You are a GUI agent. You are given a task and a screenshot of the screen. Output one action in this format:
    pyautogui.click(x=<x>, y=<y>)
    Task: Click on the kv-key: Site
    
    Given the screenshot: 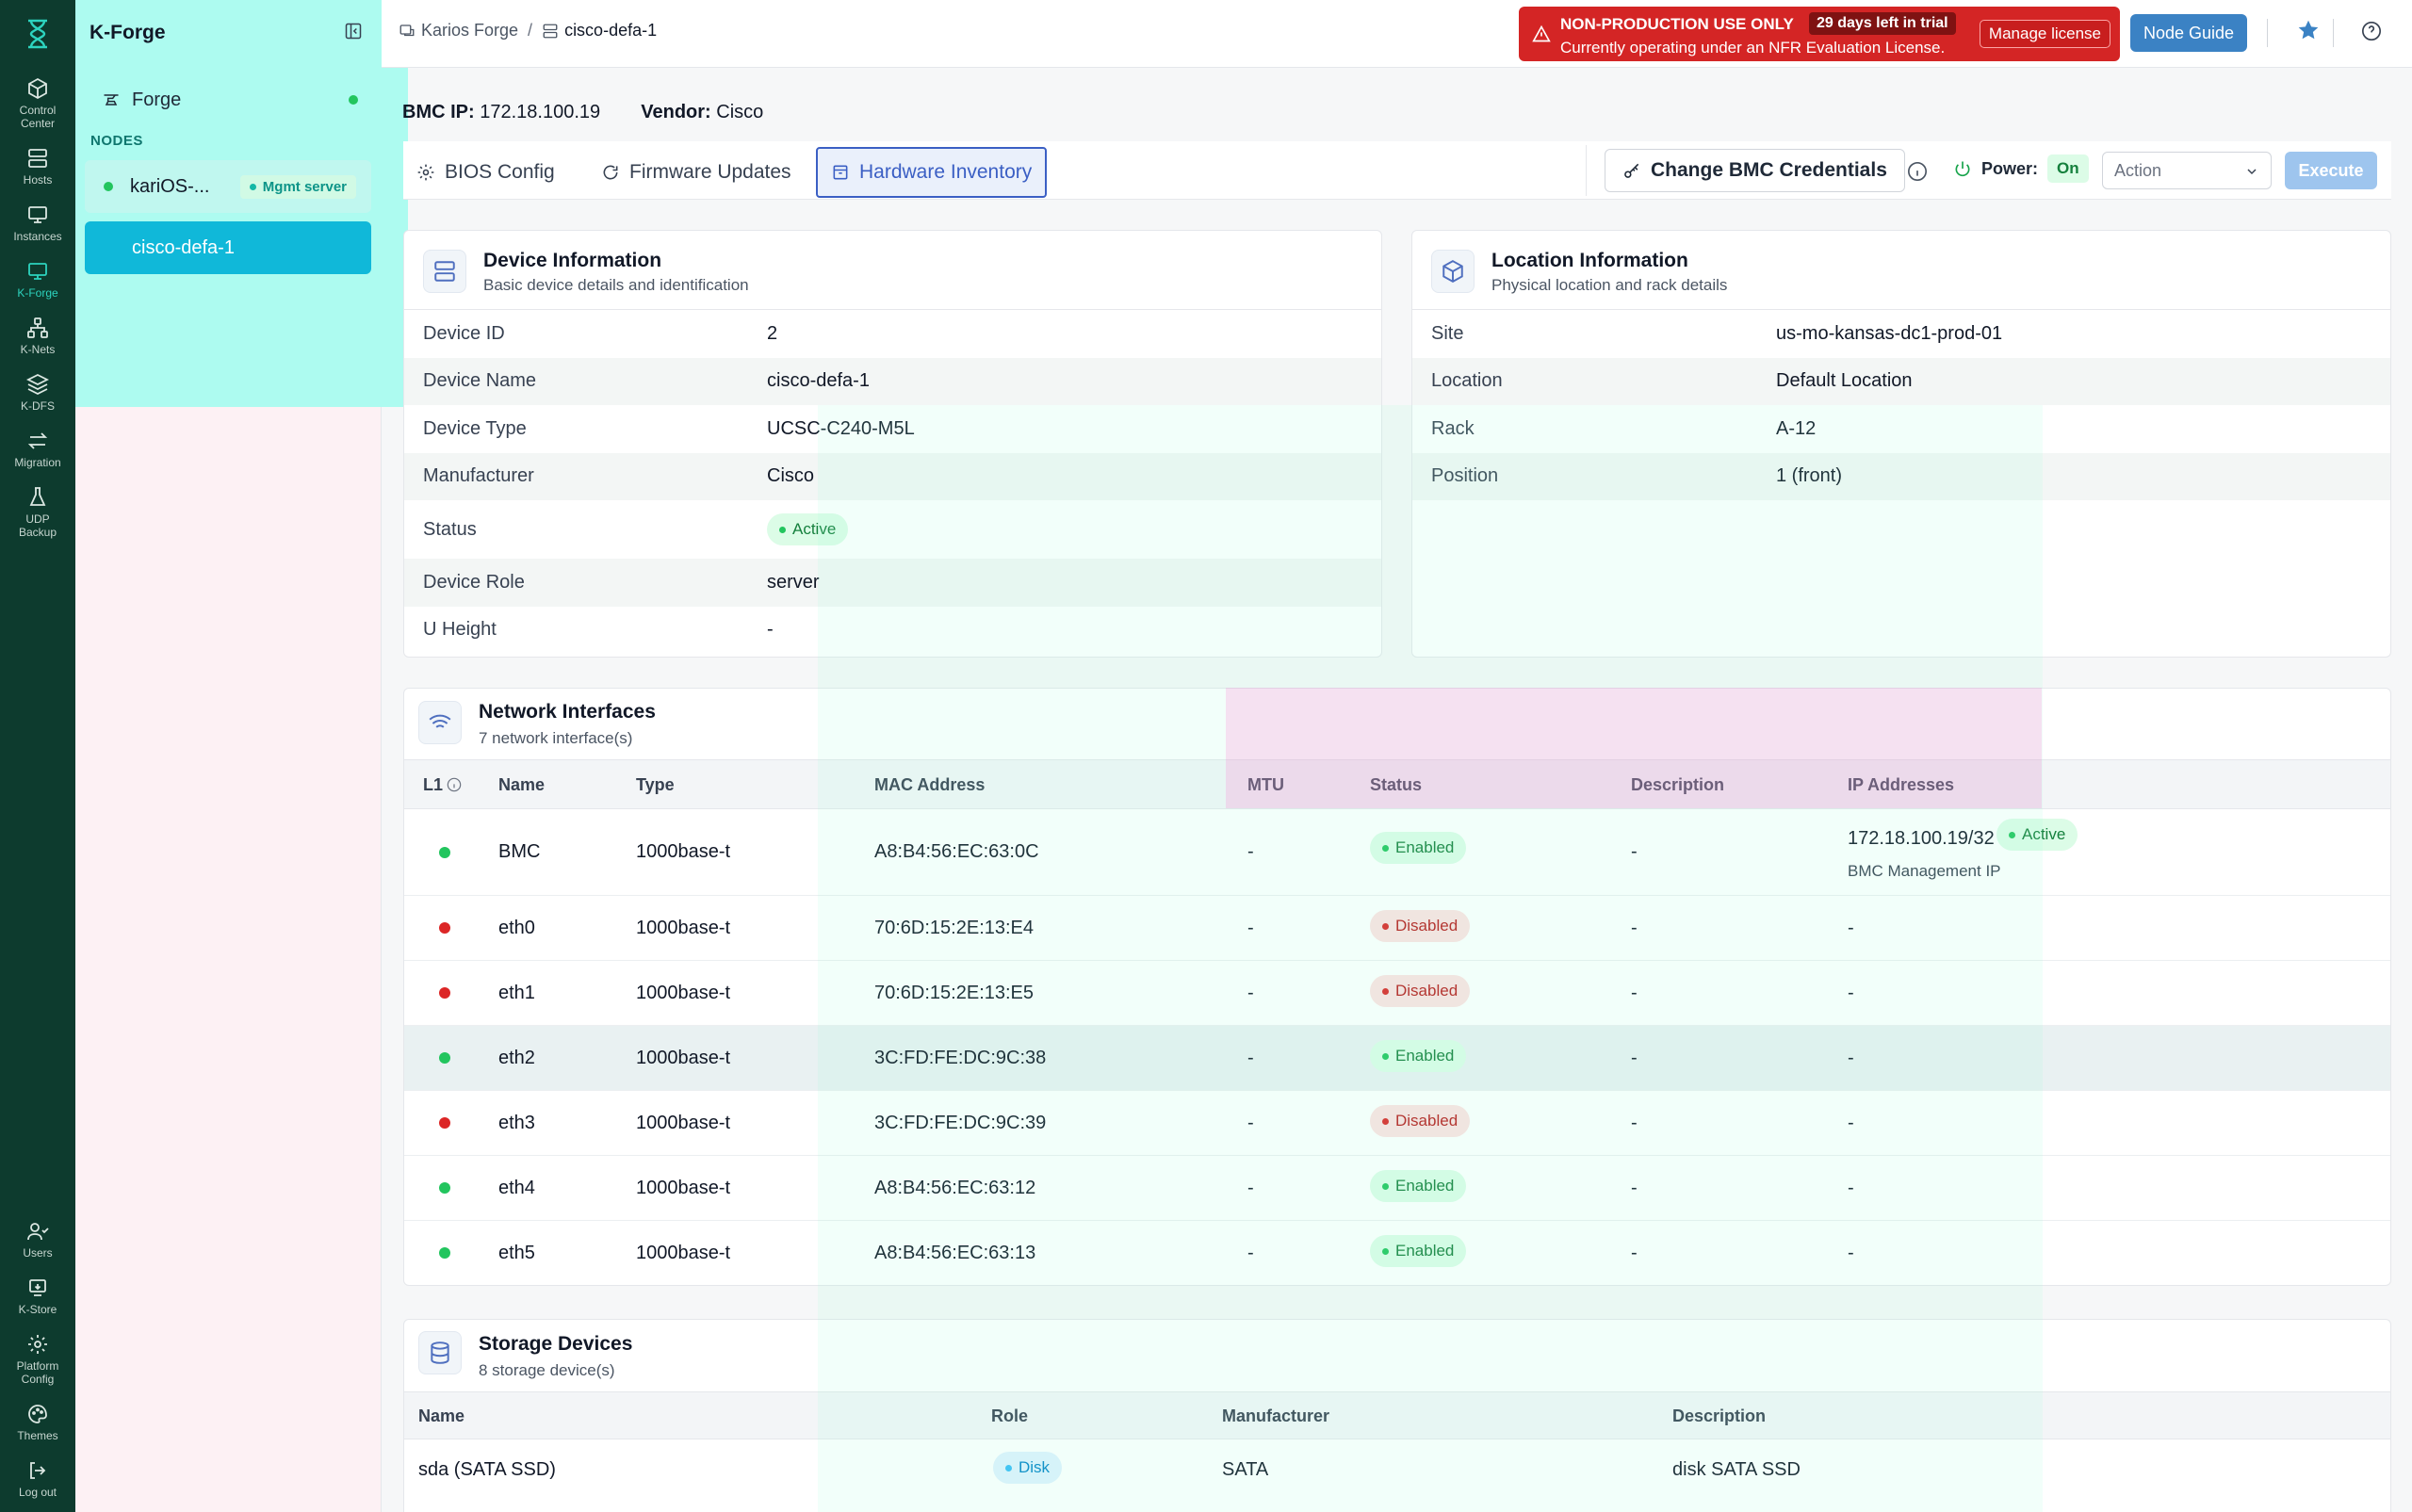 What is the action you would take?
    pyautogui.click(x=1447, y=333)
    